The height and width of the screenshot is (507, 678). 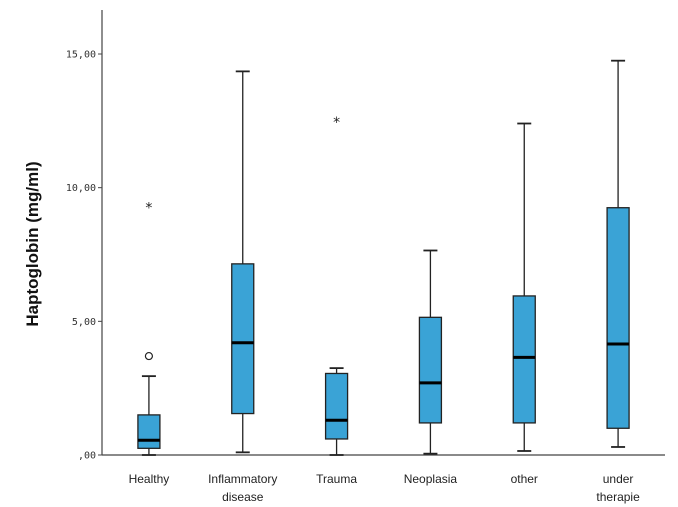 What do you see at coordinates (87, 456) in the screenshot?
I see `y-tick-label: ,00` at bounding box center [87, 456].